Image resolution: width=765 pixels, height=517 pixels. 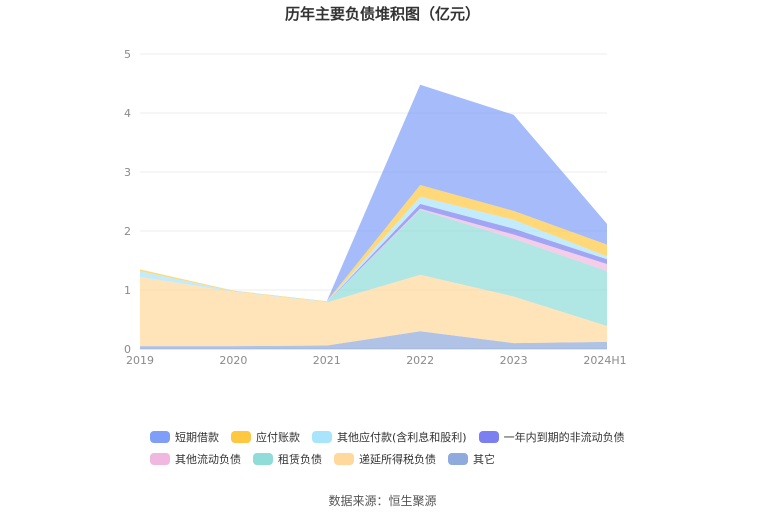 I want to click on chart-title: 历年主要负债堆积图（亿元）, so click(x=382, y=14).